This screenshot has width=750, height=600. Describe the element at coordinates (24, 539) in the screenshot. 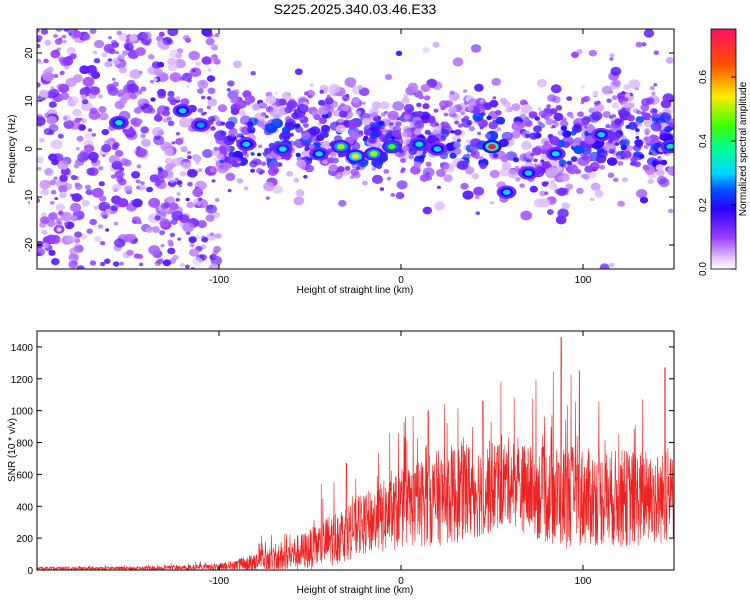

I see `y-tick-label: 200` at that location.